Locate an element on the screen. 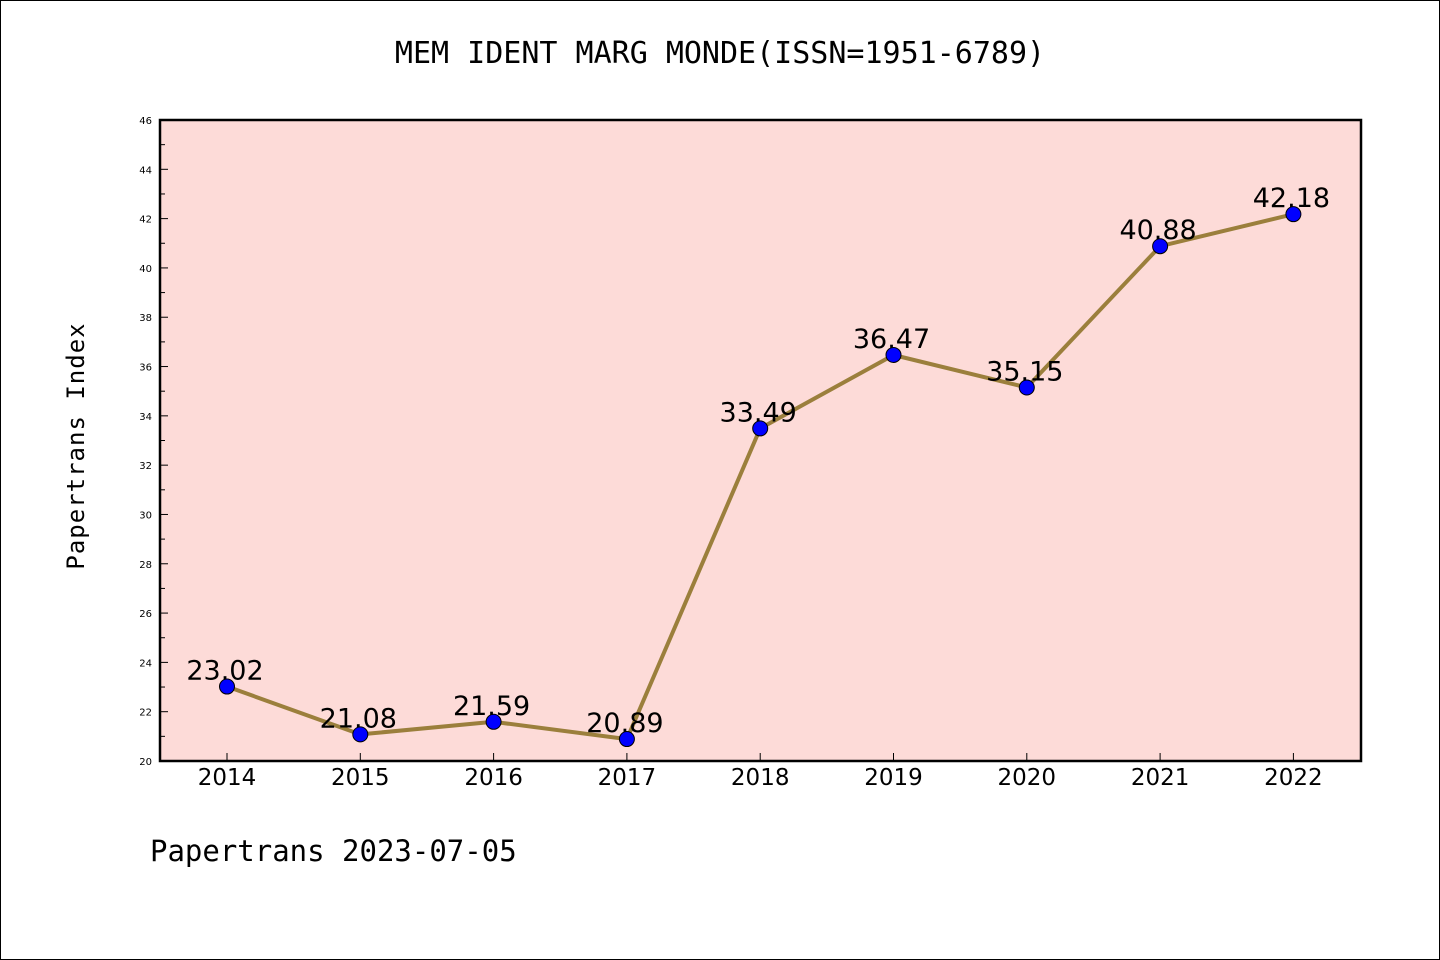  data-label: 36.47 is located at coordinates (891, 339).